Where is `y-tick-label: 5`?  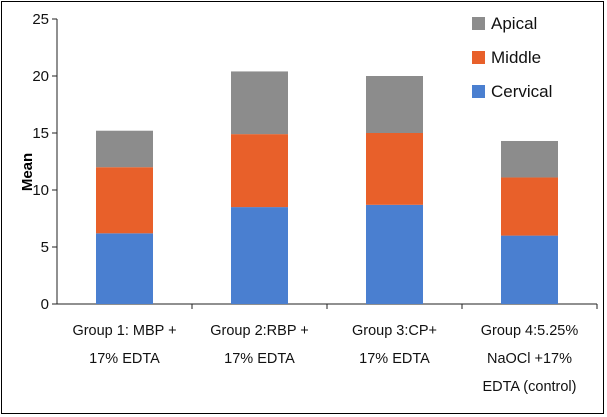
y-tick-label: 5 is located at coordinates (45, 247).